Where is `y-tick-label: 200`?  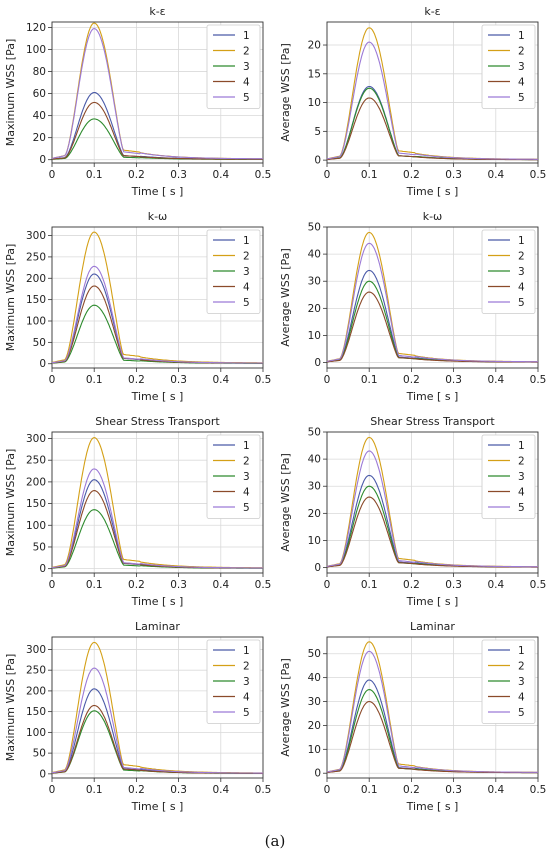 y-tick-label: 200 is located at coordinates (36, 691).